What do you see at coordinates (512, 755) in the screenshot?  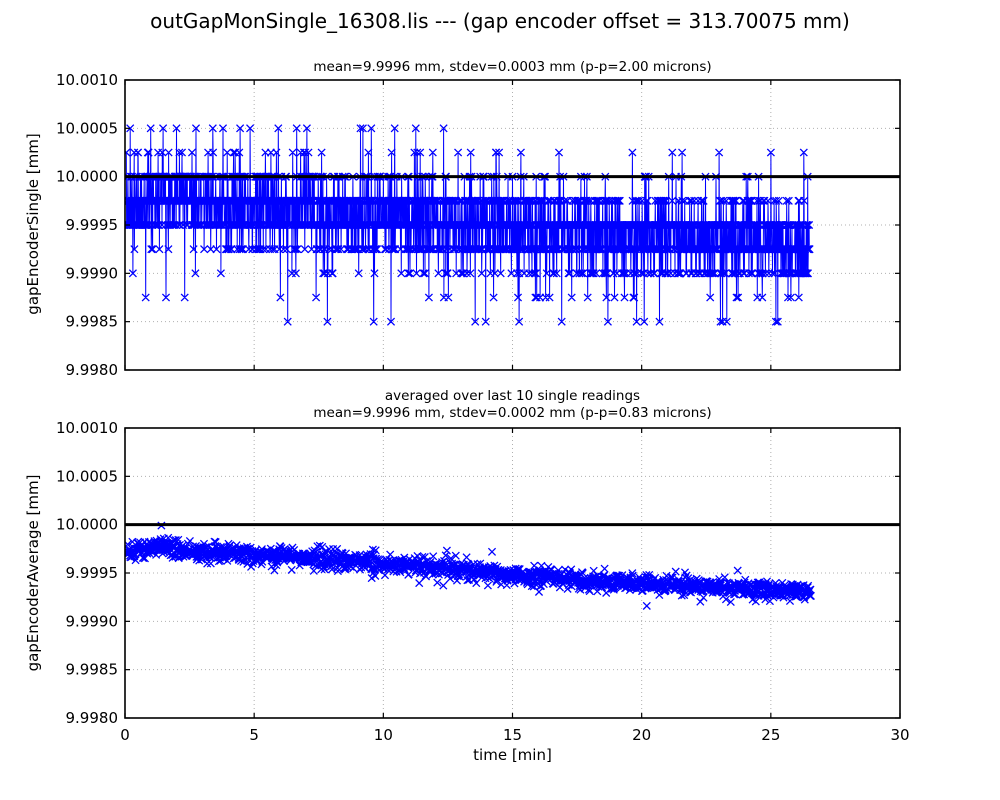 I see `x-axis-label: time [min]` at bounding box center [512, 755].